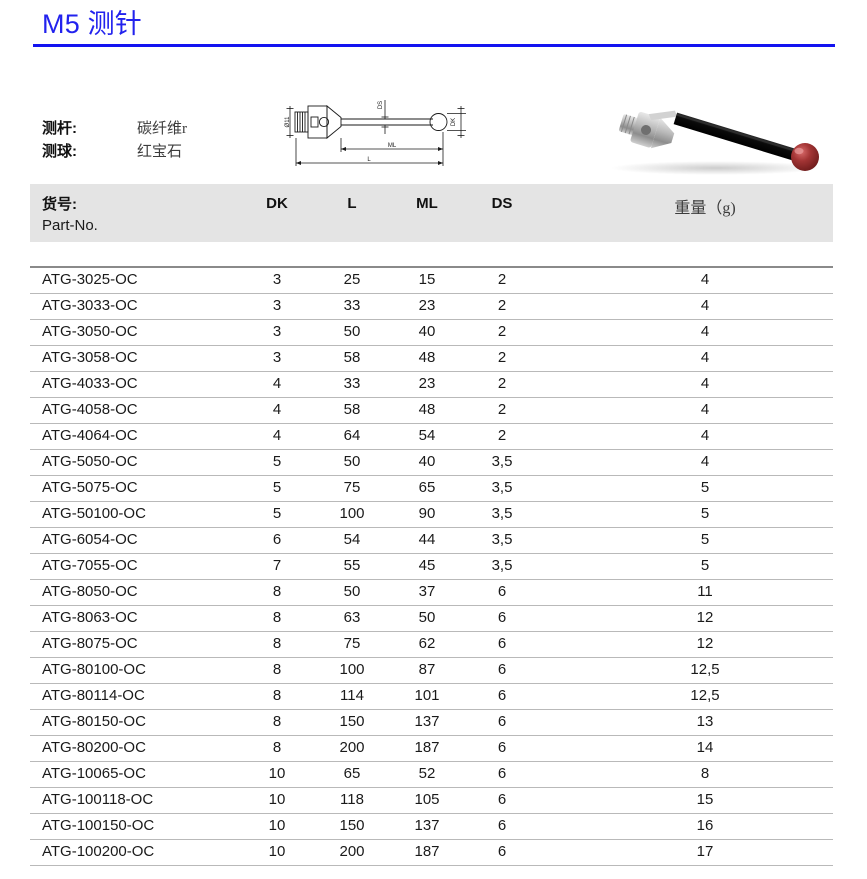  I want to click on table-row: ATG-4058-OC 4 58 48 2 4, so click(431, 411).